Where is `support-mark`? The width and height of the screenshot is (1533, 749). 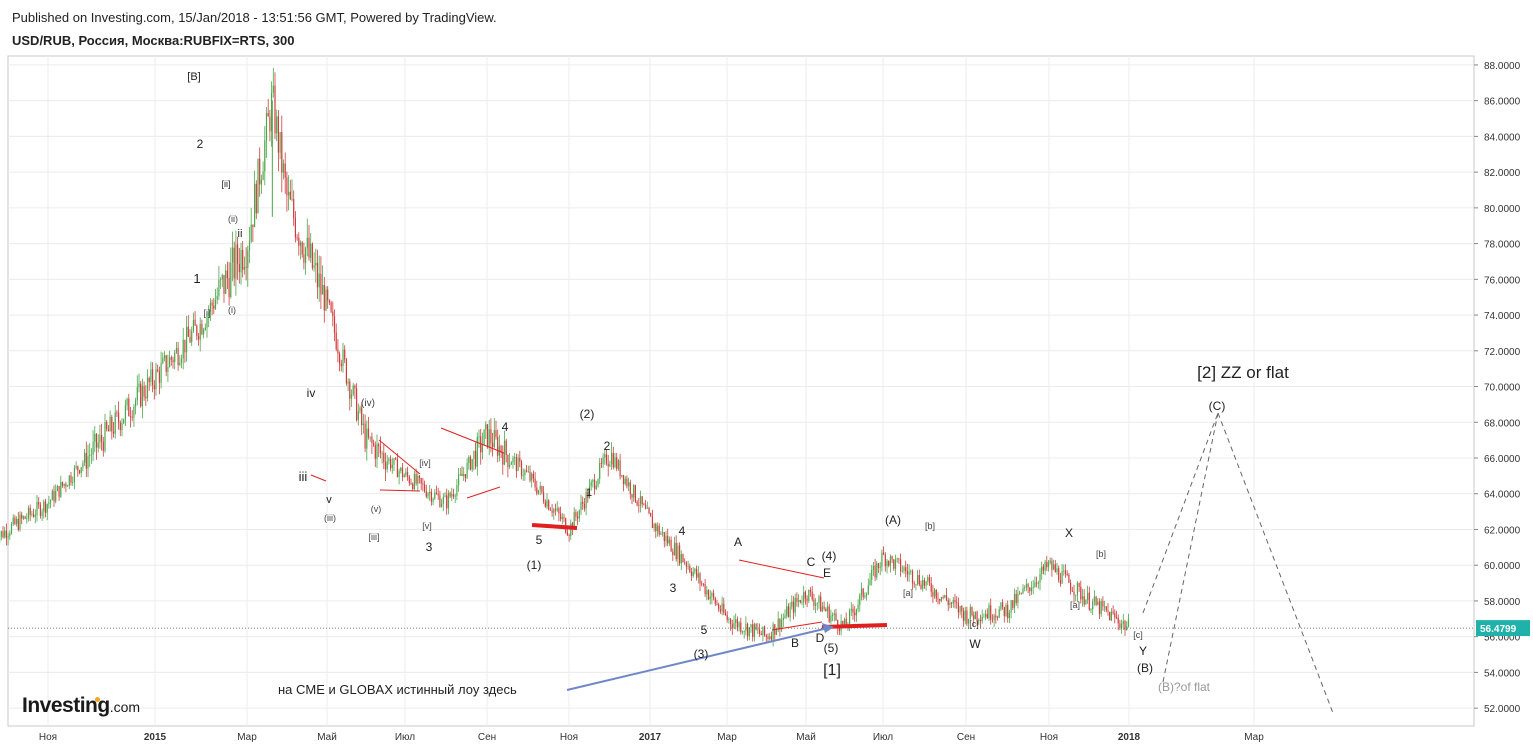
support-mark is located at coordinates (554, 526).